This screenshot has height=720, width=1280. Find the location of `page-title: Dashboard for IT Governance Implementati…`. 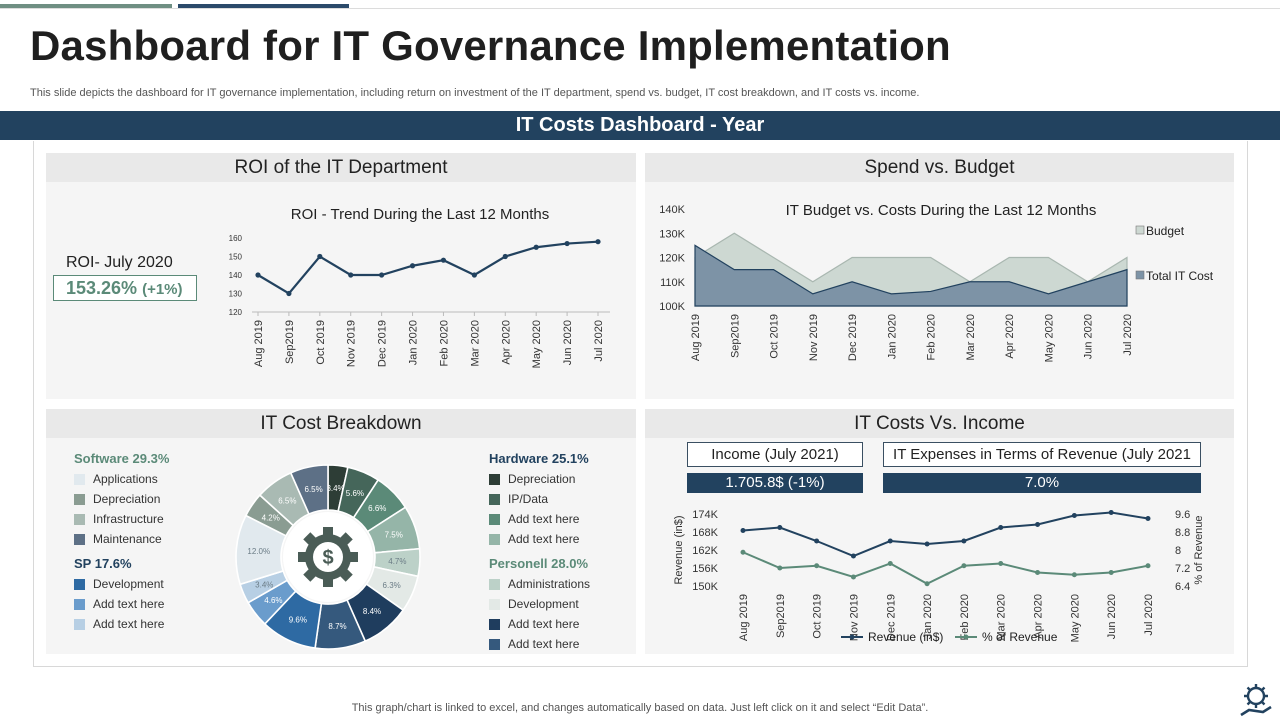

page-title: Dashboard for IT Governance Implementati… is located at coordinates (490, 45).